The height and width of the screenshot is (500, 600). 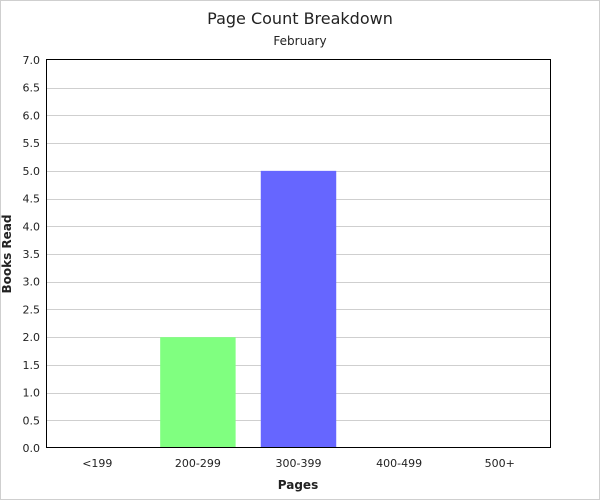 What do you see at coordinates (32, 88) in the screenshot?
I see `y-tick-label: 6.5` at bounding box center [32, 88].